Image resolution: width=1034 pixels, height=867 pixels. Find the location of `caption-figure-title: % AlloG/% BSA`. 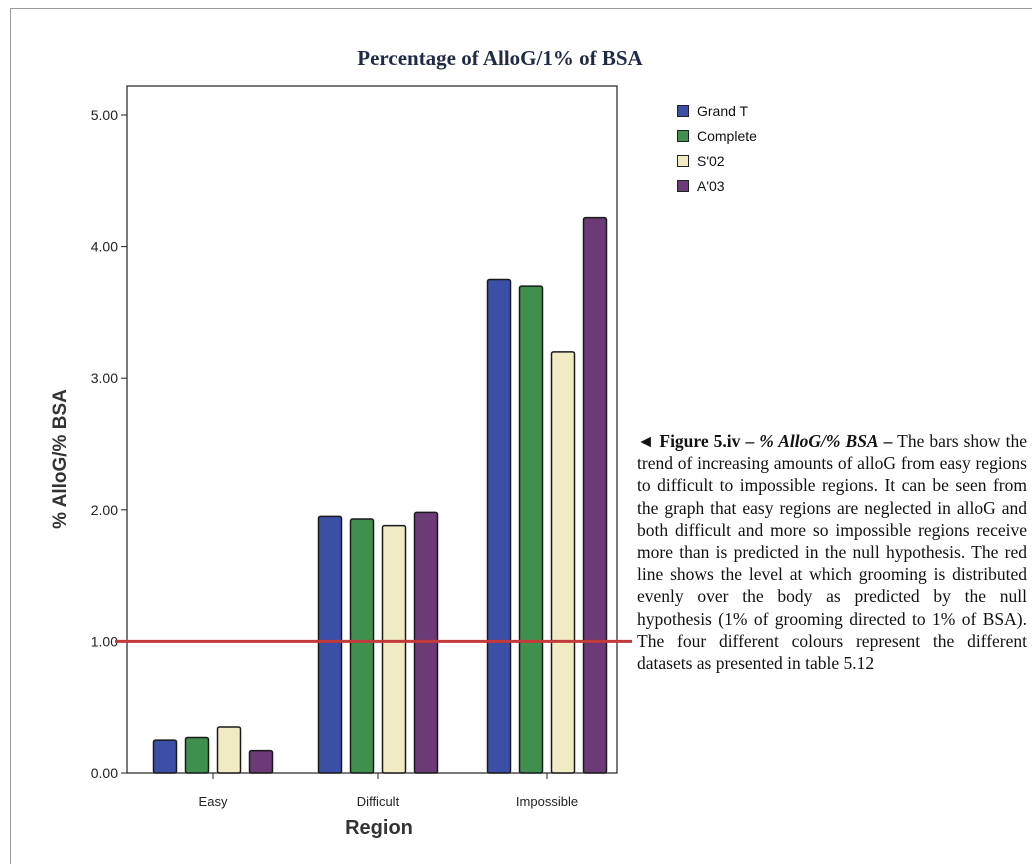

caption-figure-title: % AlloG/% BSA is located at coordinates (816, 441).